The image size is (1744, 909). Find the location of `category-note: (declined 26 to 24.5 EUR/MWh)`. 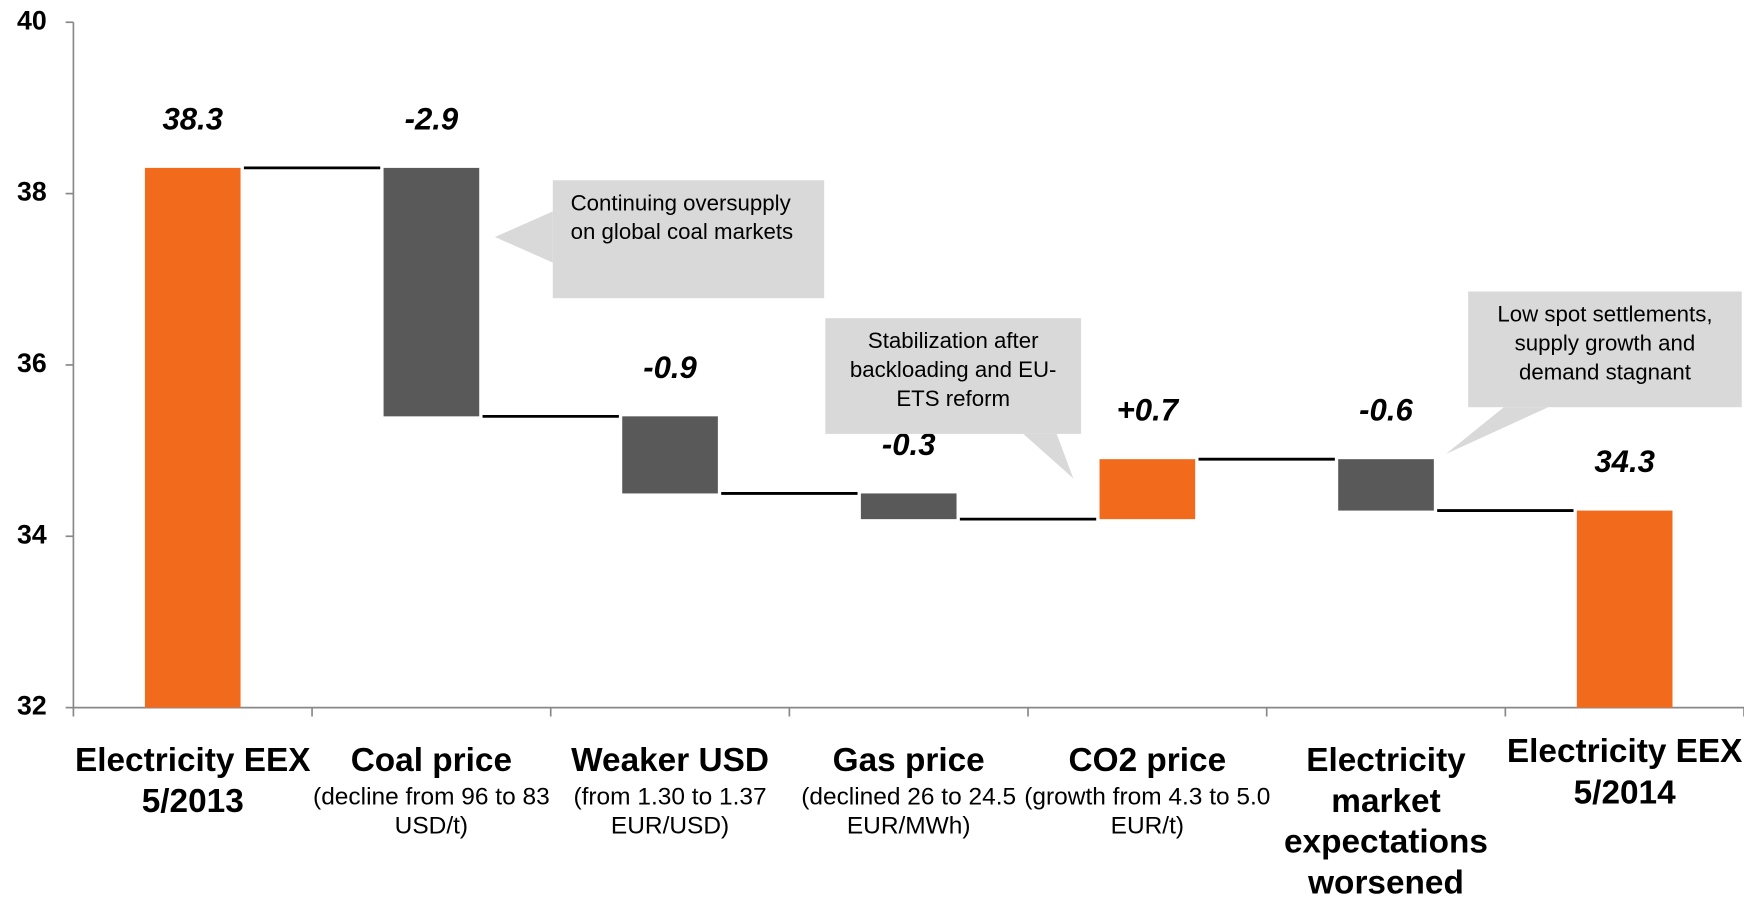

category-note: (declined 26 to 24.5 EUR/MWh) is located at coordinates (909, 810).